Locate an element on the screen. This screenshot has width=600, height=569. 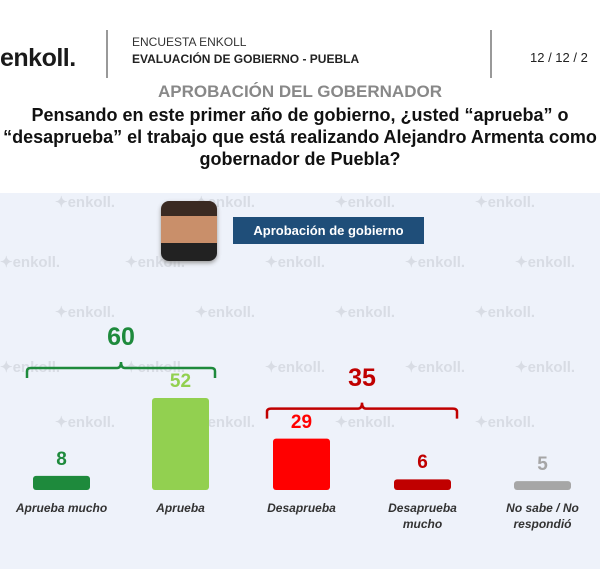
data-label: 6 is located at coordinates (422, 463).